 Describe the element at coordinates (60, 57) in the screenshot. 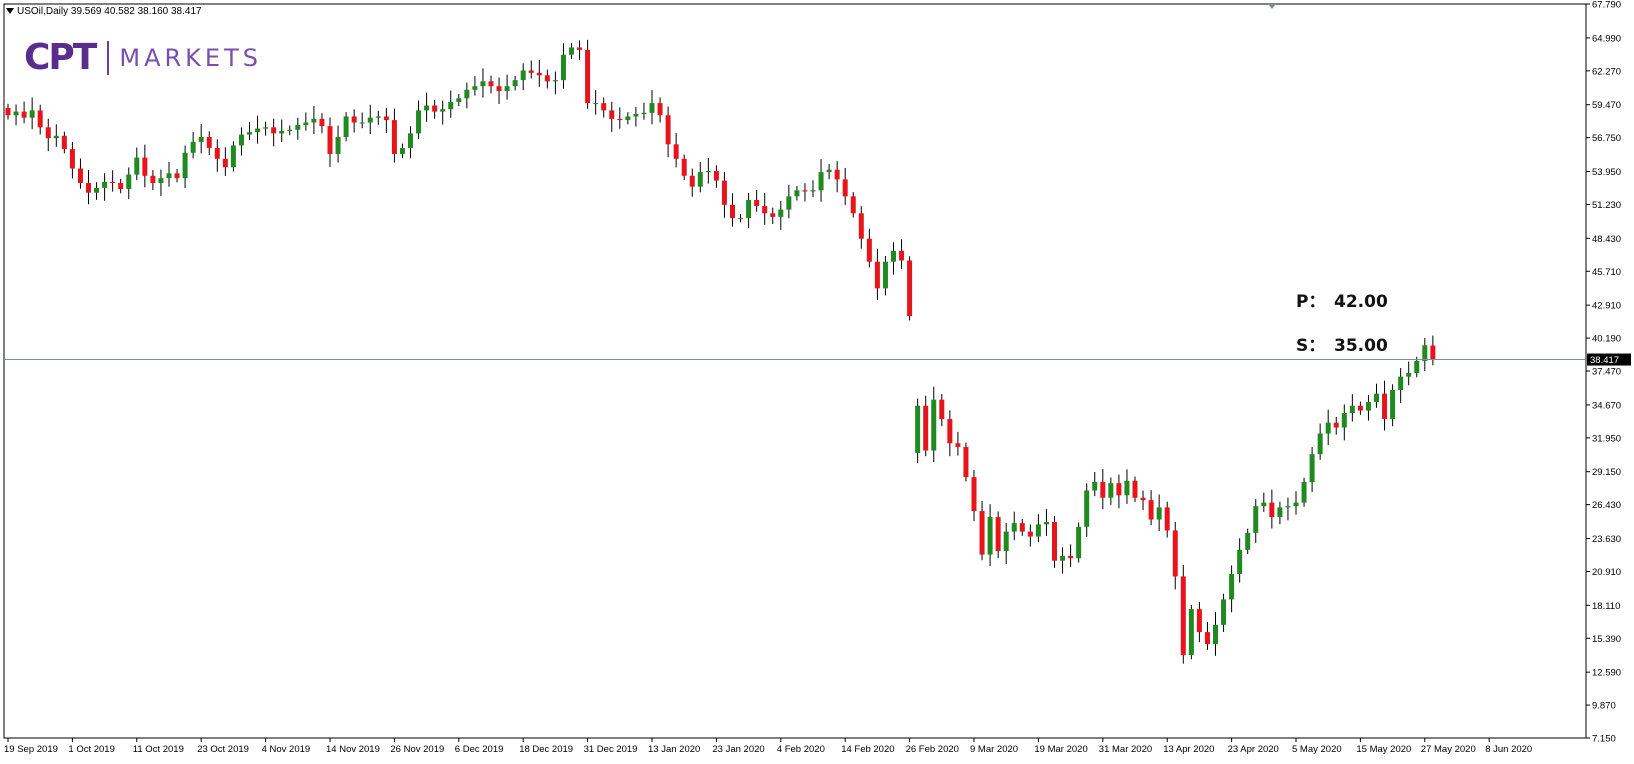

I see `logo-mark: CPT` at that location.